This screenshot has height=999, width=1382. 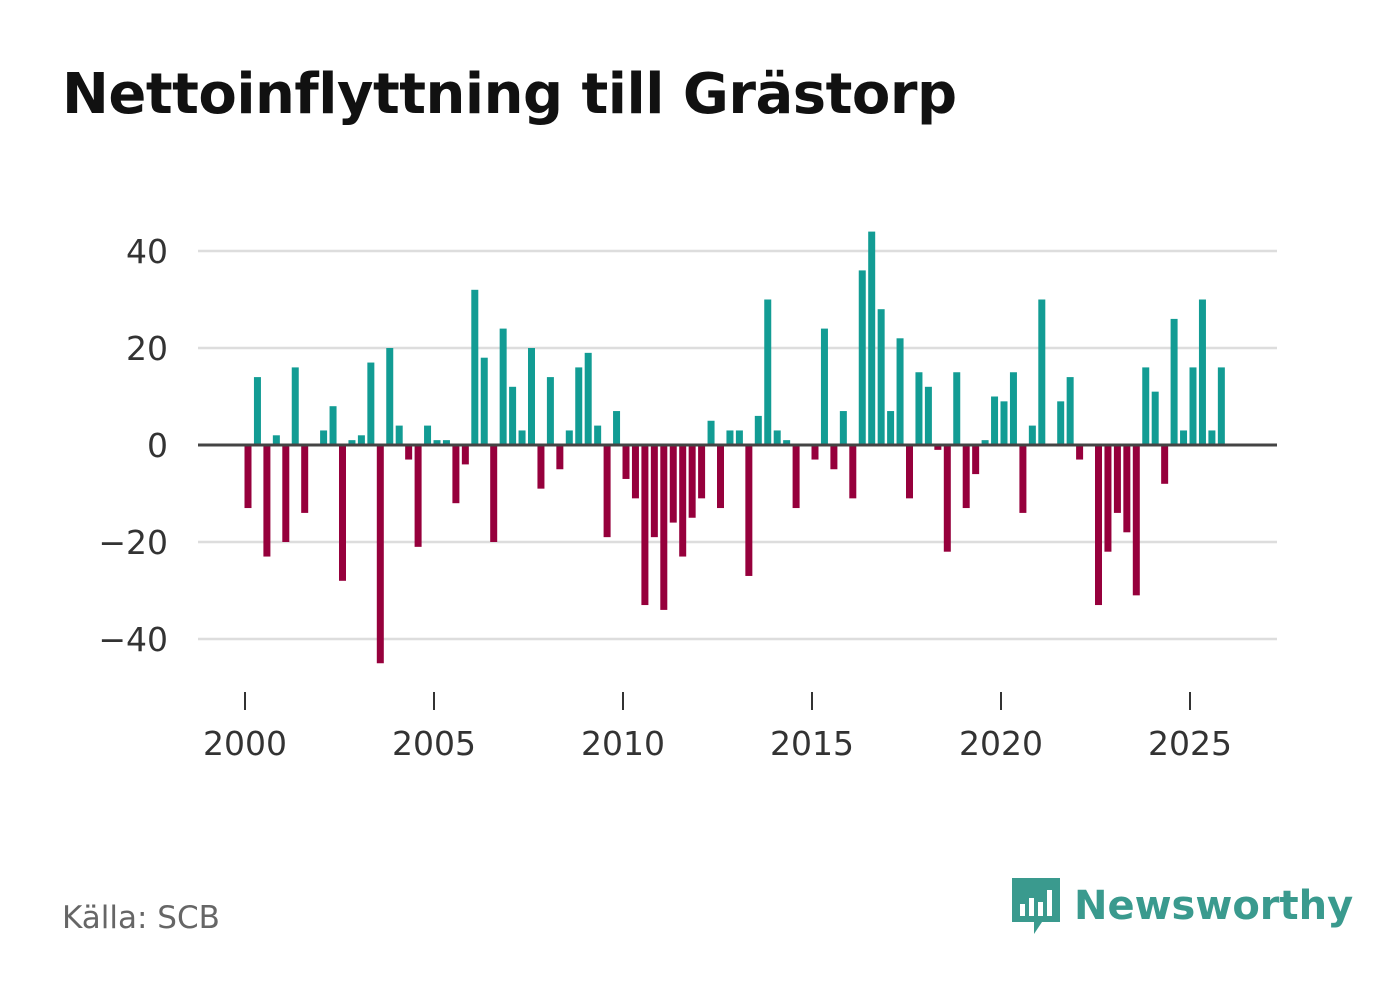 I want to click on x-tick-label: 2000, so click(x=245, y=743).